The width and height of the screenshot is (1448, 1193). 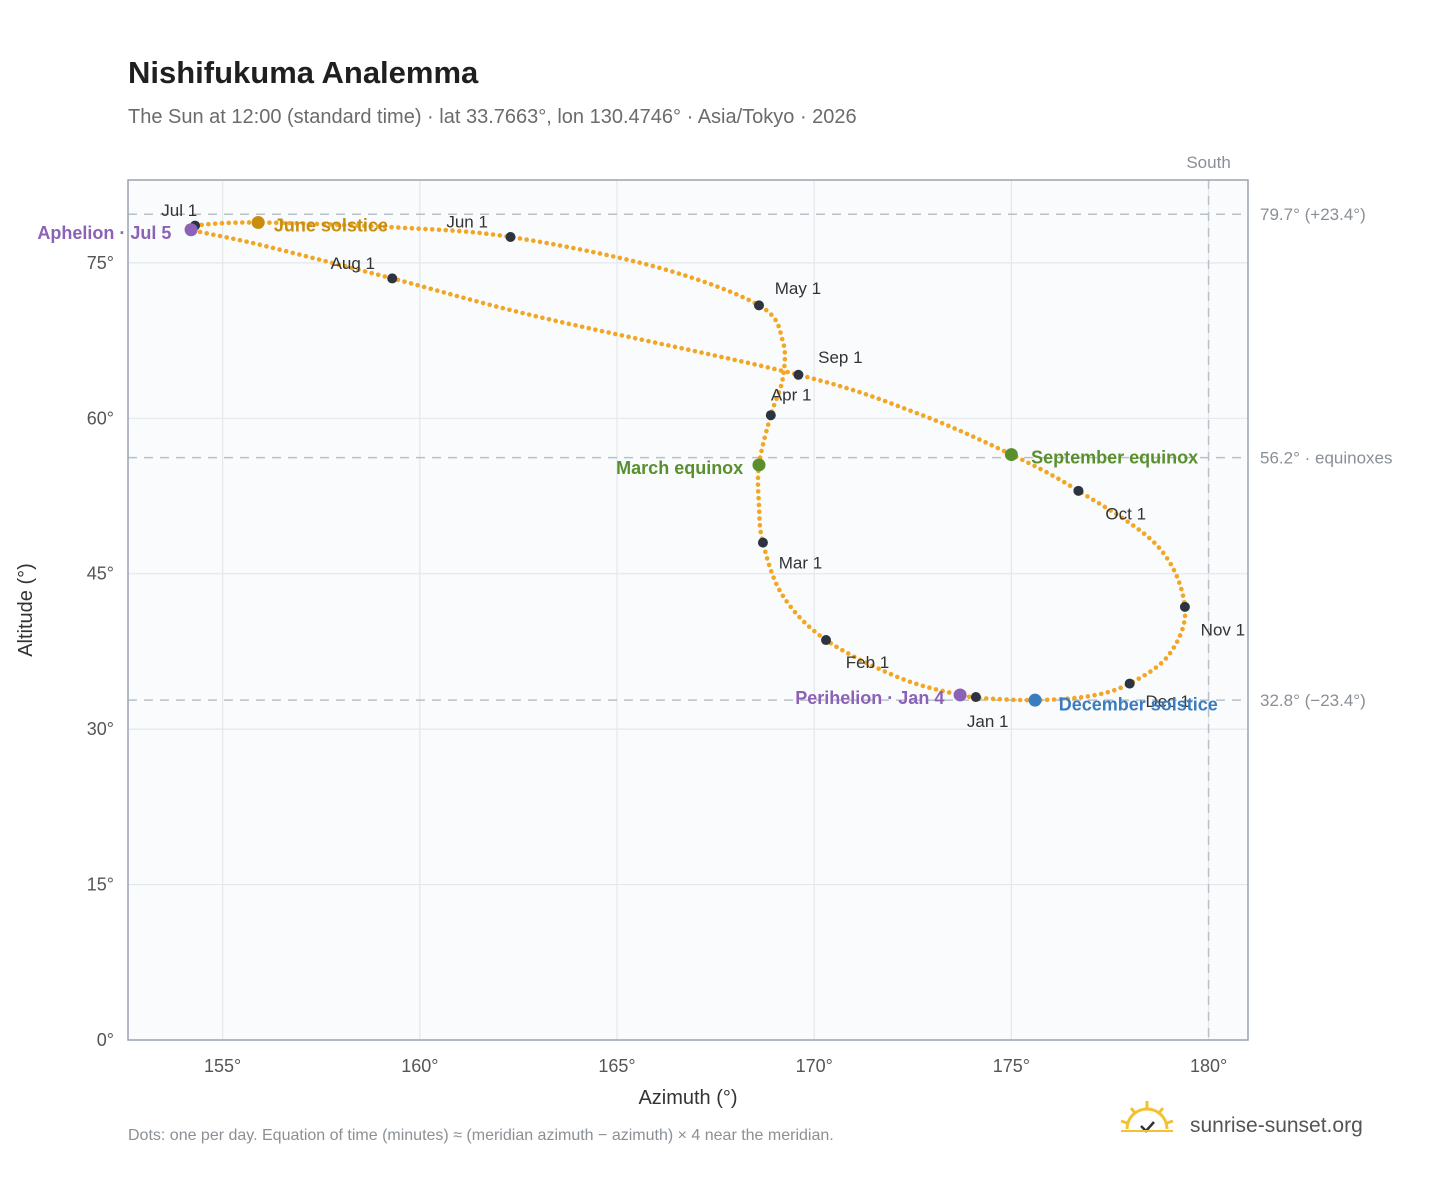 What do you see at coordinates (100, 885) in the screenshot?
I see `y-tick-label: 15°` at bounding box center [100, 885].